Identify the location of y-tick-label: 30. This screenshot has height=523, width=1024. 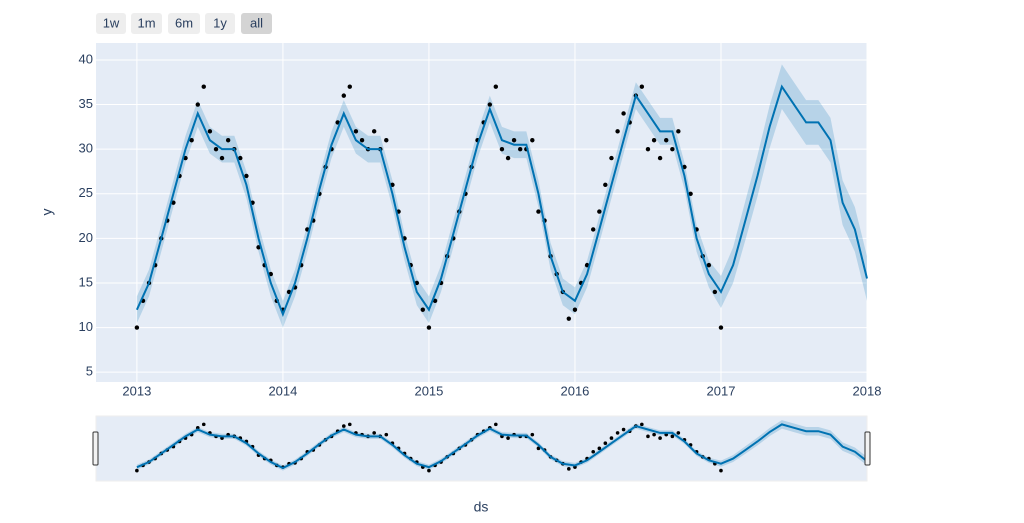
(86, 148).